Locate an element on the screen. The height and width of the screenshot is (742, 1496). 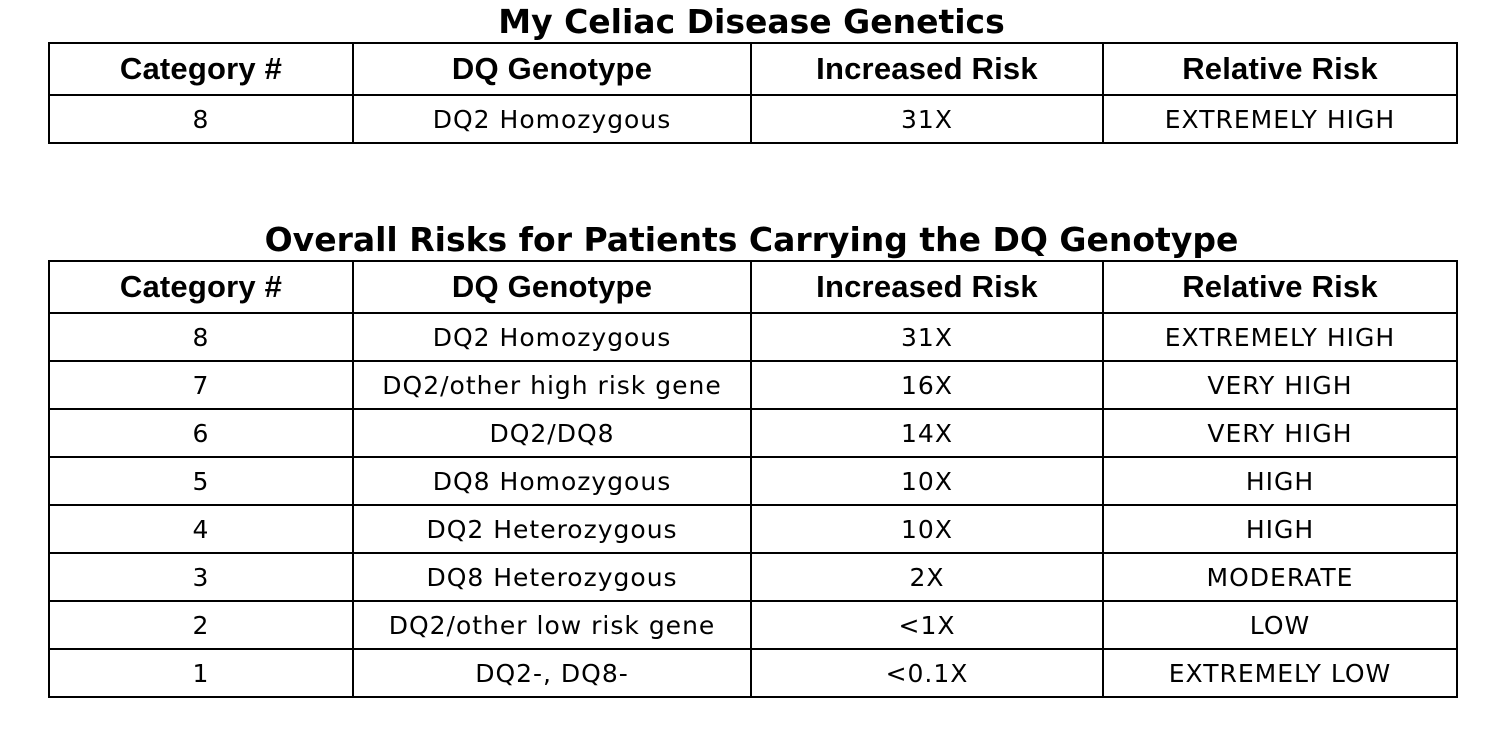
cell-relative-risk: EXTREMELY LOW is located at coordinates (1280, 673).